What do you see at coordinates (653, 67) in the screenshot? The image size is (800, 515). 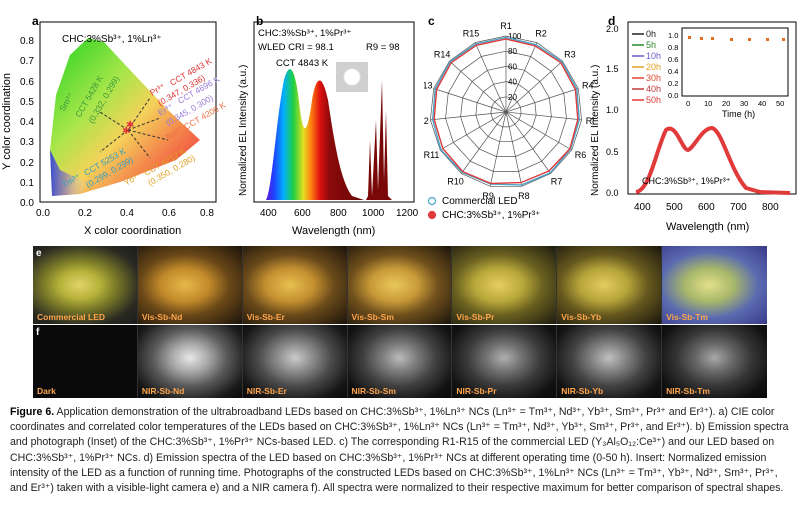 I see `svg-text: 20h` at bounding box center [653, 67].